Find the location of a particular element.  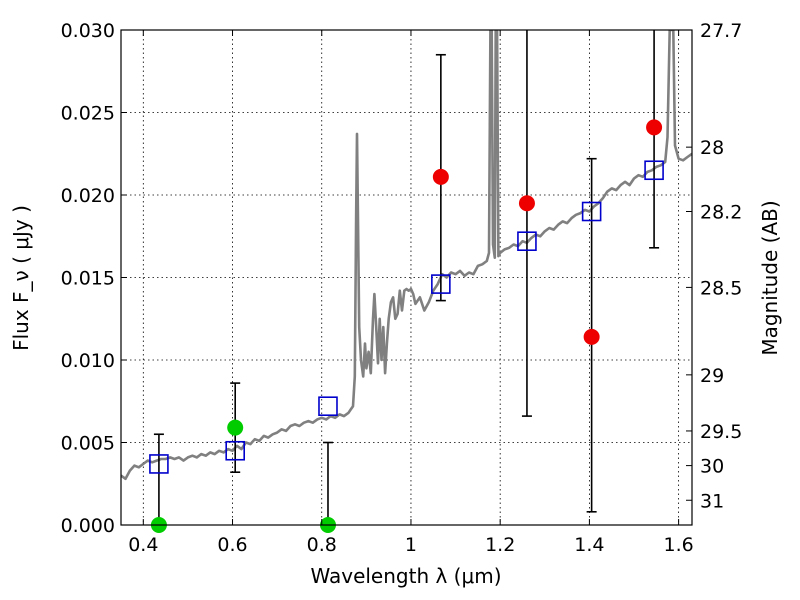

mag-tick-label: 28 is located at coordinates (712, 148).